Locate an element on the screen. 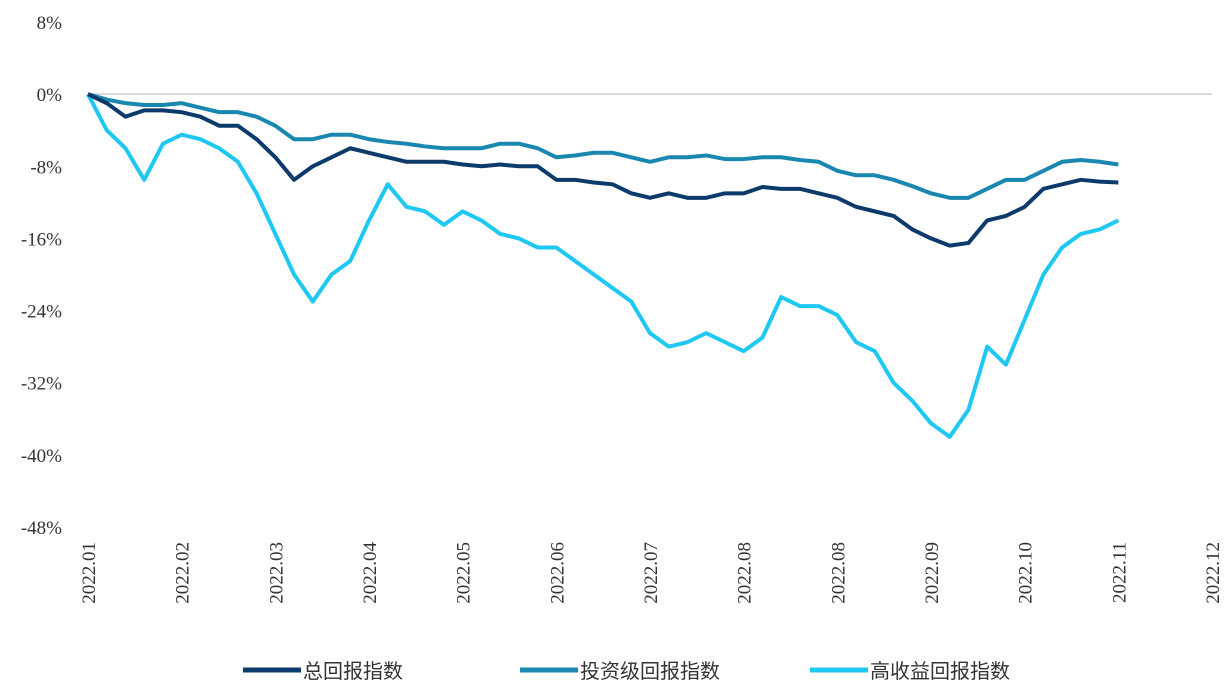 The height and width of the screenshot is (684, 1226). legend-label: 总回报指数 is located at coordinates (353, 671).